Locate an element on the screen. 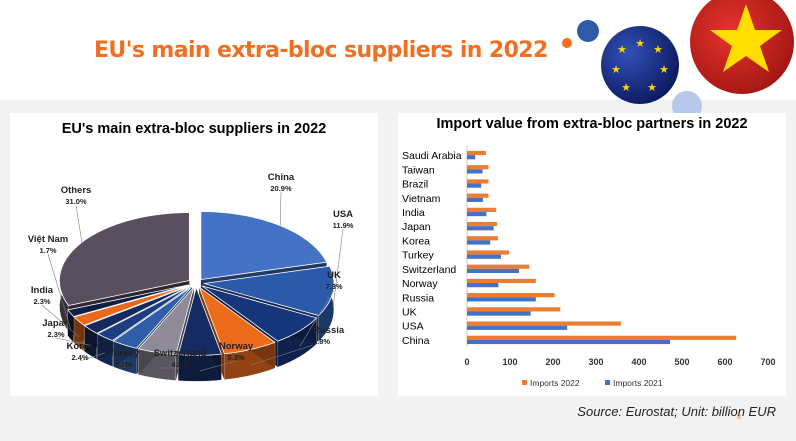  category-label-usa: USA is located at coordinates (413, 327).